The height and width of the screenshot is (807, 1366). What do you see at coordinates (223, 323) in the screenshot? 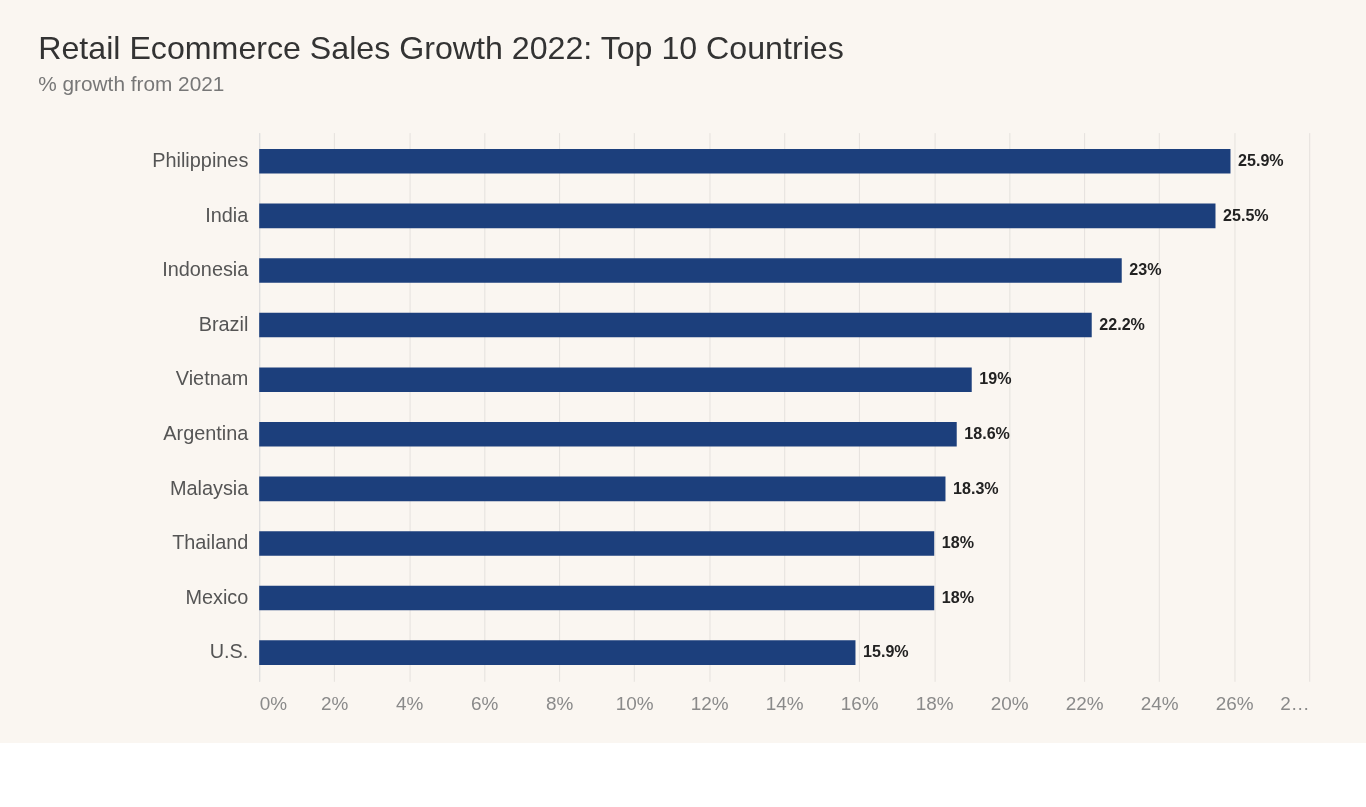
I see `y-tick-label: Brazil` at bounding box center [223, 323].